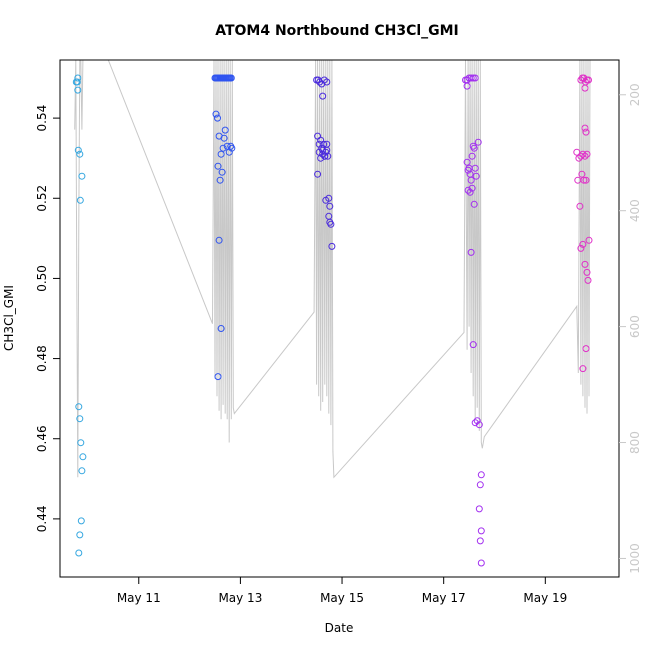  I want to click on y-tick-label: 0.44, so click(42, 519).